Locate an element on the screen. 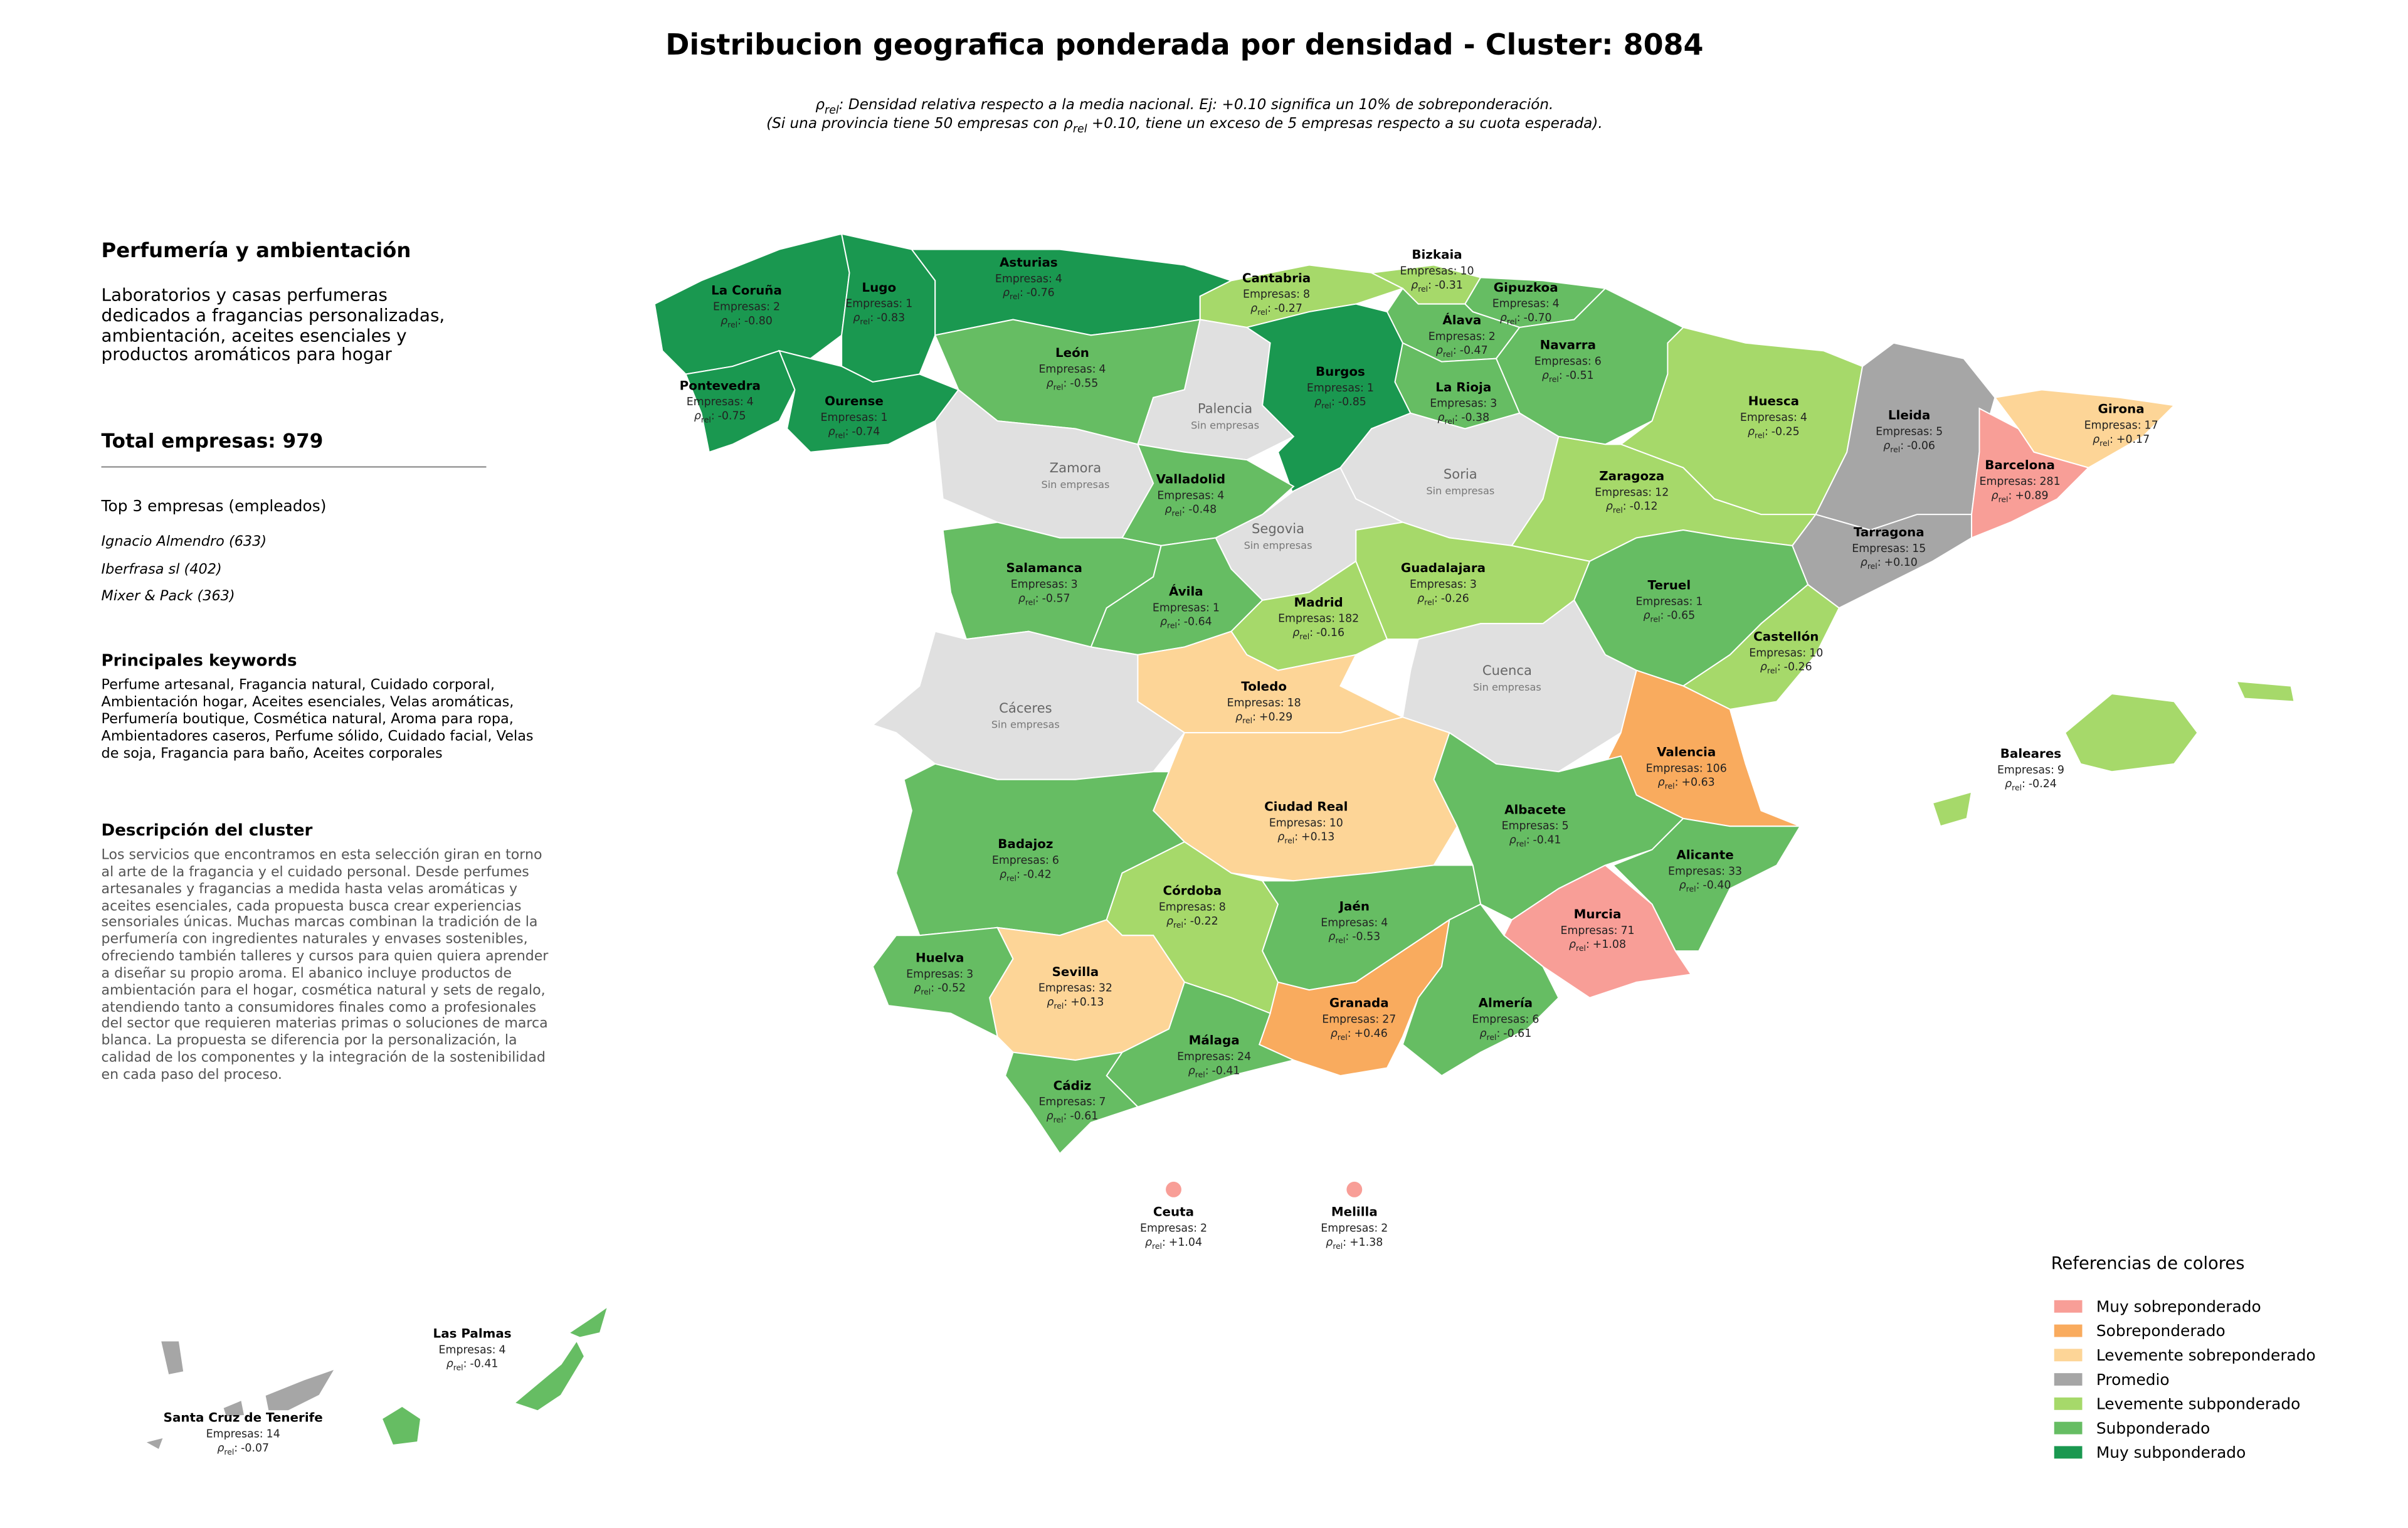 This screenshot has width=2408, height=1528. rho-value: -0.70 is located at coordinates (1538, 318).